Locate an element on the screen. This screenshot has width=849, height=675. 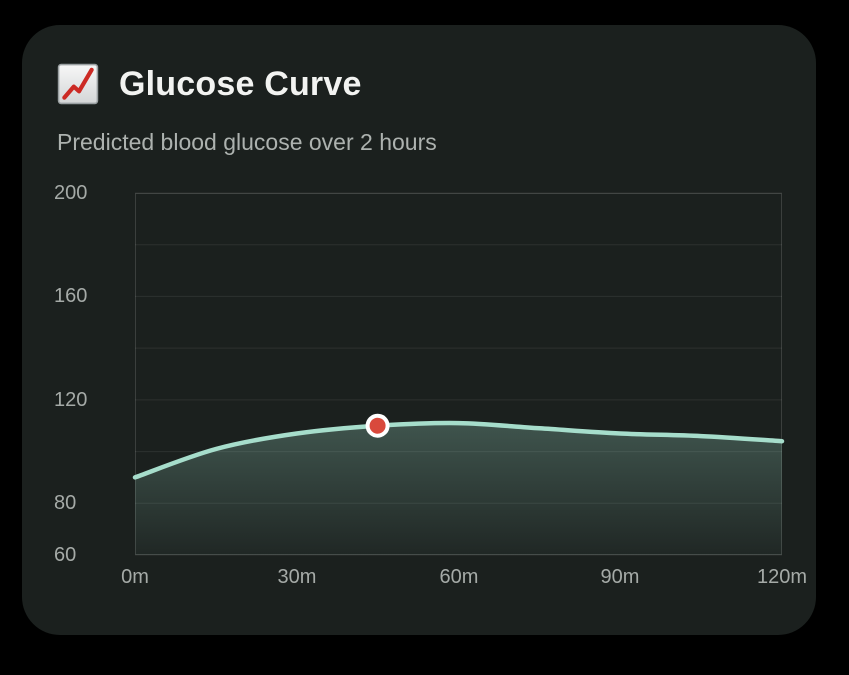
card-title: Glucose Curve is located at coordinates (240, 83).